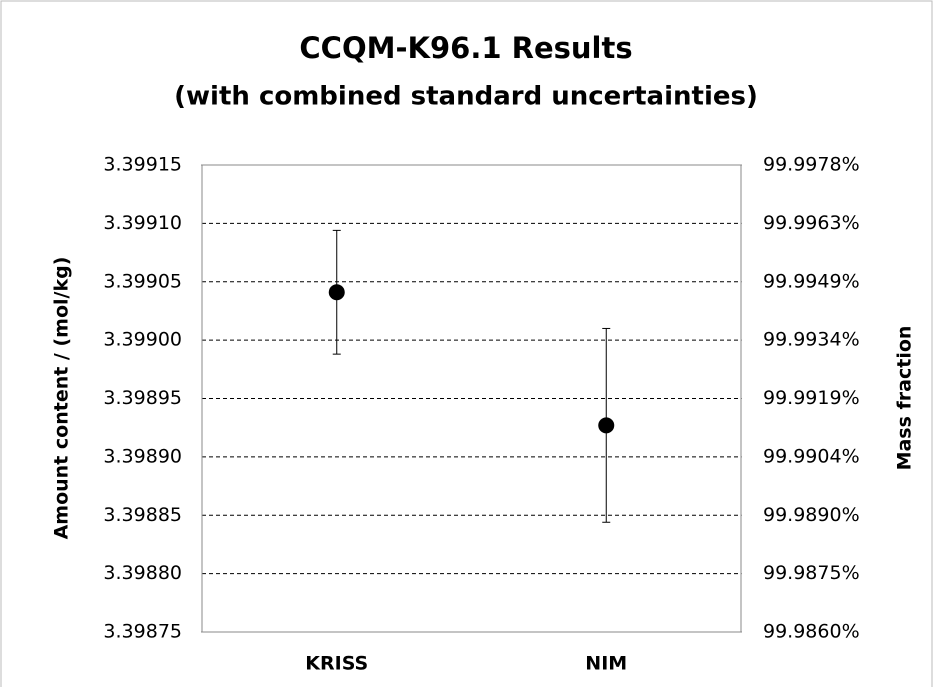 This screenshot has height=687, width=933. I want to click on y2-tick-label: 99.9890%, so click(811, 515).